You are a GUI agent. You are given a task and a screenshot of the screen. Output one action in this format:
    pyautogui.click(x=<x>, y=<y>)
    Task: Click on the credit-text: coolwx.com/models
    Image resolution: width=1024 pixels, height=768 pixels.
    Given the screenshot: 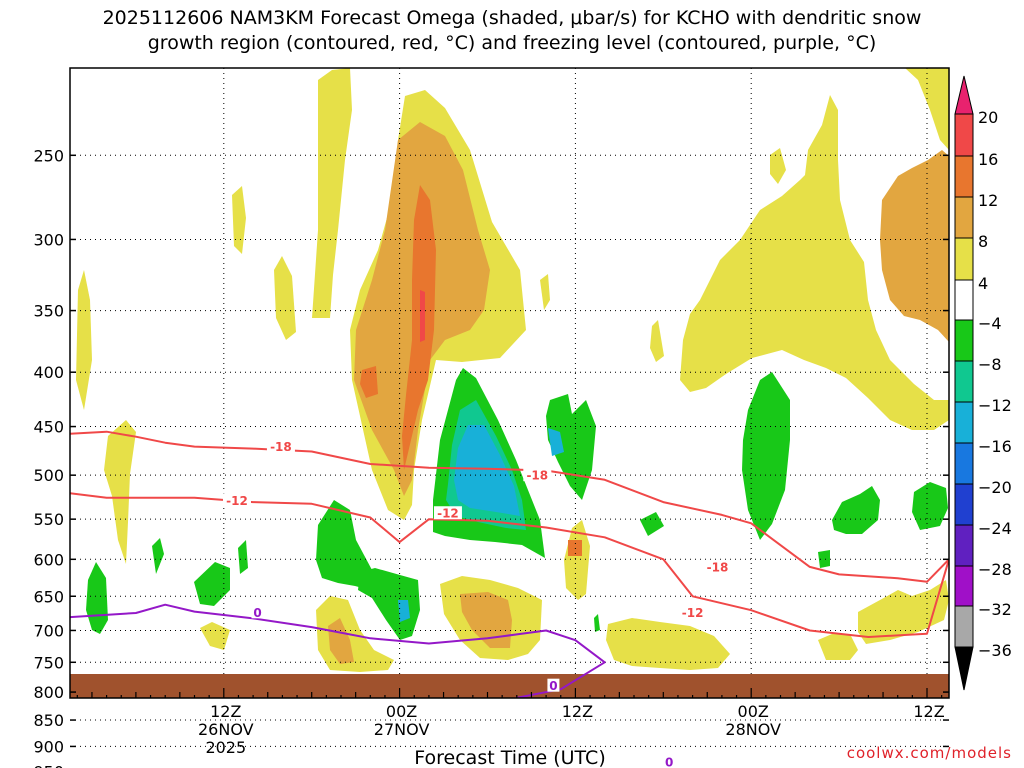 What is the action you would take?
    pyautogui.click(x=929, y=753)
    